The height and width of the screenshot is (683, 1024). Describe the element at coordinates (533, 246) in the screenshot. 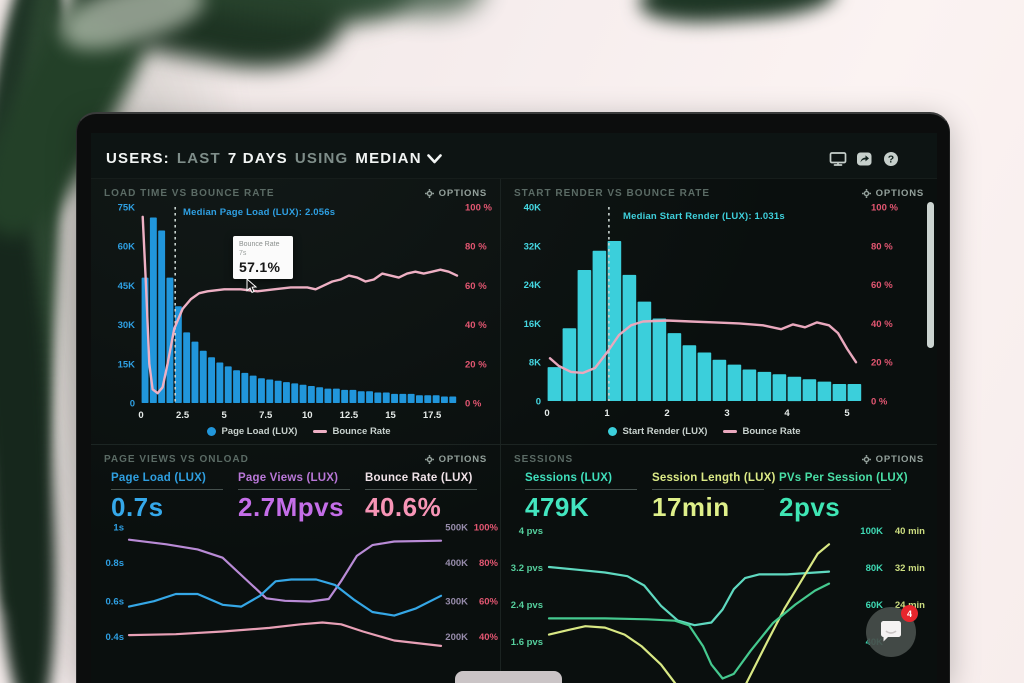

I see `axis-tick-label: 32K` at that location.